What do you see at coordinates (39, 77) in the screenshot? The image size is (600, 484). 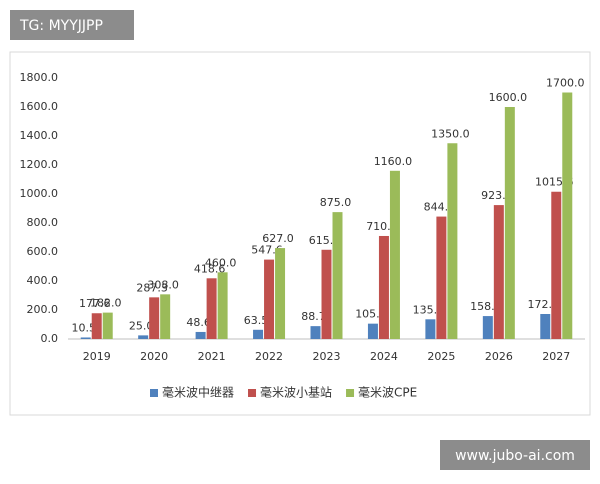 I see `y-tick-label: 1800.0` at bounding box center [39, 77].